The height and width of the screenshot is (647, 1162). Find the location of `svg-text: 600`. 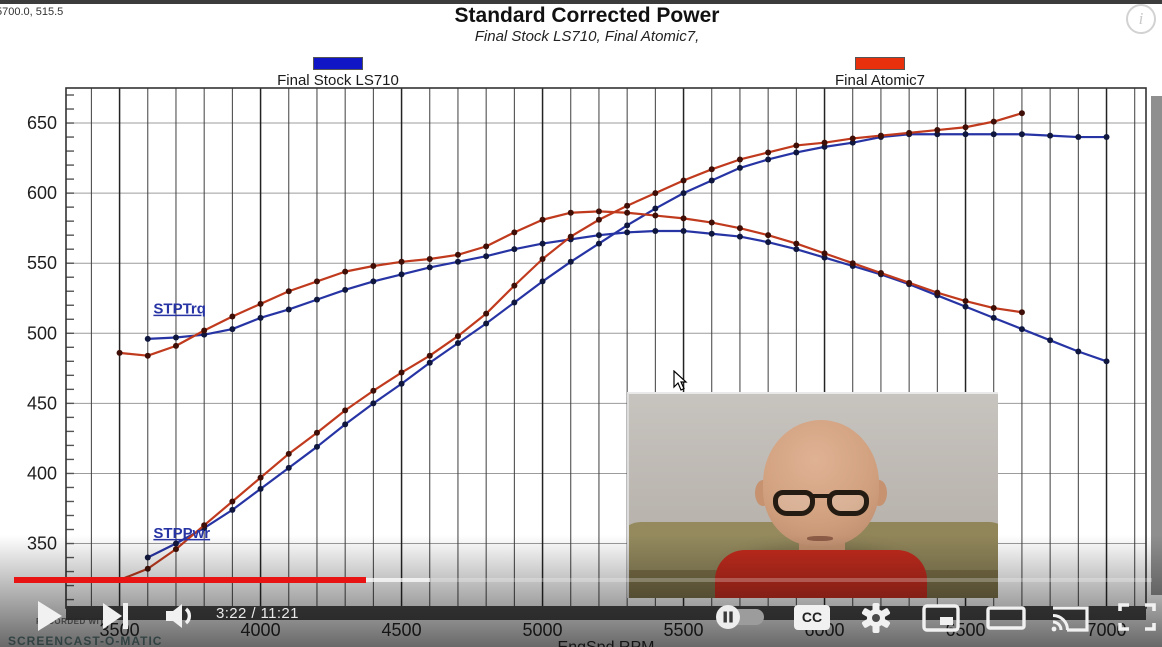

svg-text: 600 is located at coordinates (42, 193).